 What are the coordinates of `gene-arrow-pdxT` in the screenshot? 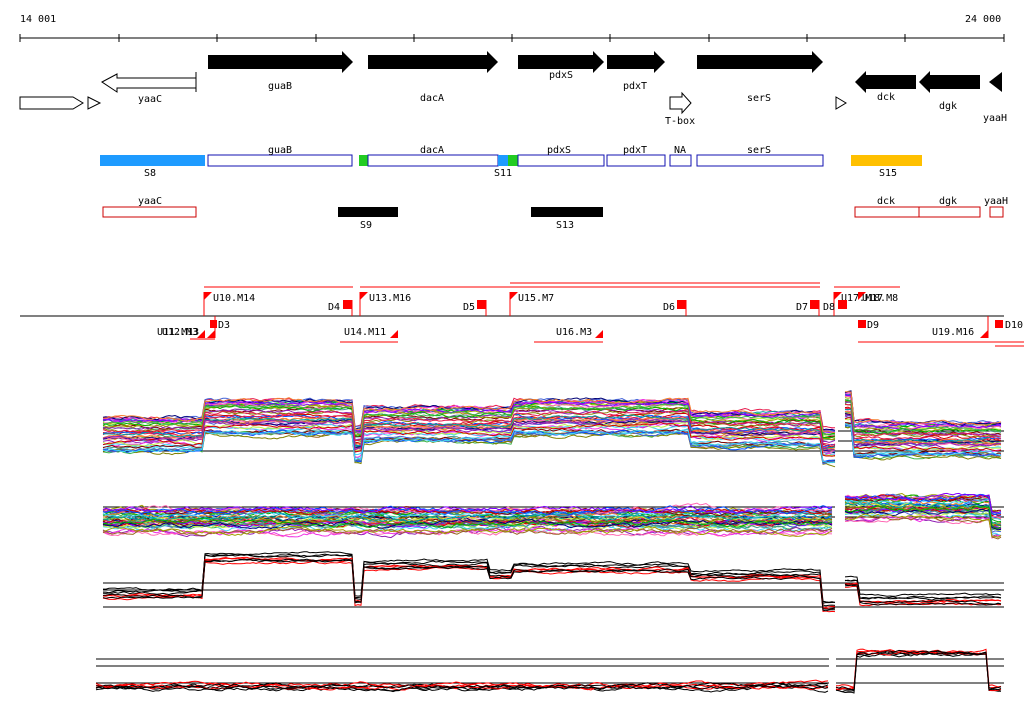 It's located at (636, 62).